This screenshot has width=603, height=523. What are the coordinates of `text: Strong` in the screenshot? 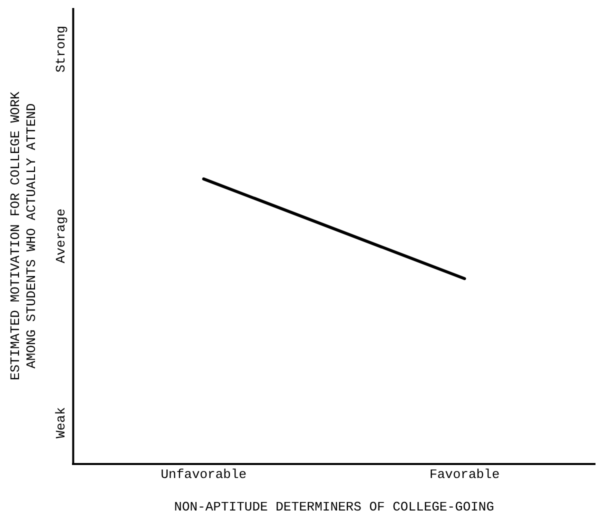 It's located at (61, 49).